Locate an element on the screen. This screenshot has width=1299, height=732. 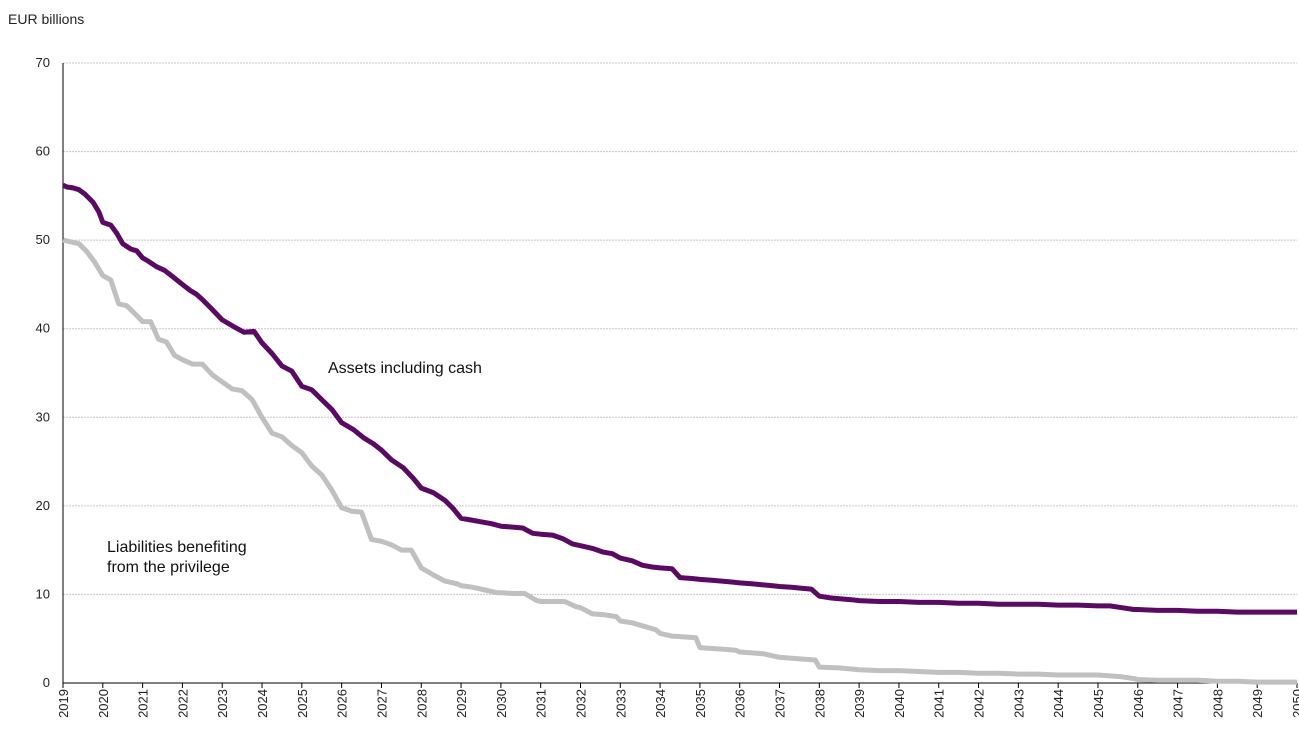
x-tick-label: 2020 is located at coordinates (103, 703).